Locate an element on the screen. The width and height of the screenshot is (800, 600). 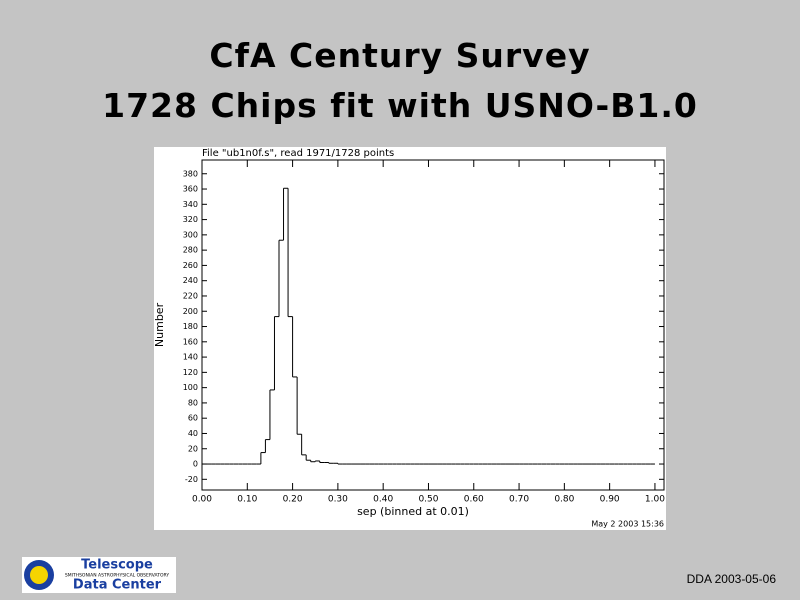
y-tick-label: 260 is located at coordinates (190, 265).